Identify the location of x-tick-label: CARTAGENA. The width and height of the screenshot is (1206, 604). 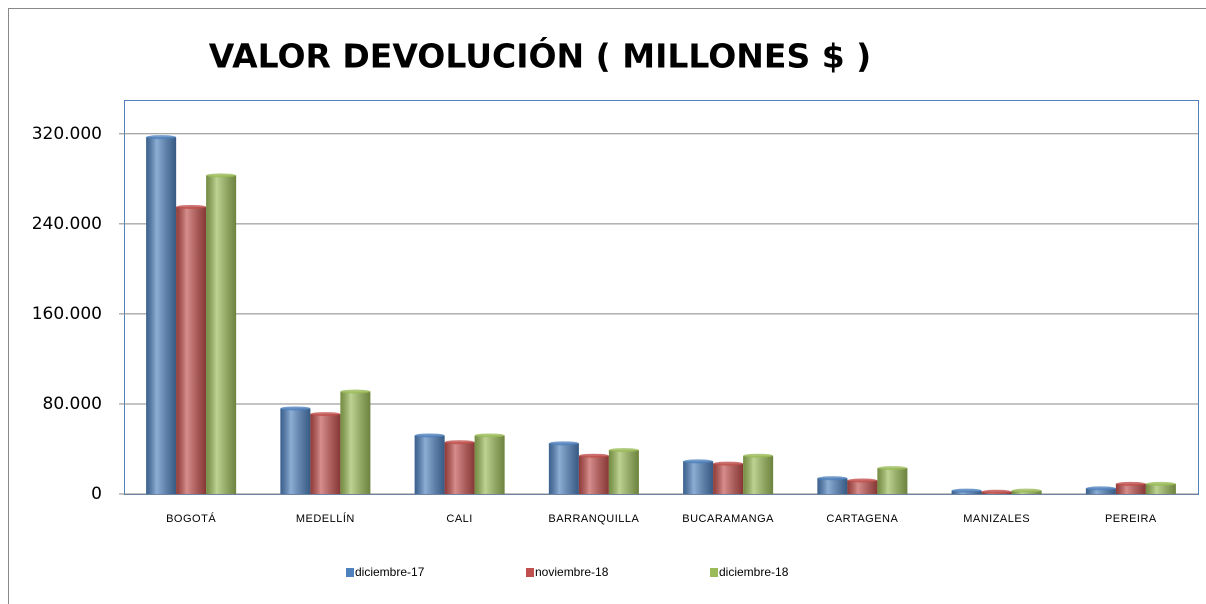
(862, 519).